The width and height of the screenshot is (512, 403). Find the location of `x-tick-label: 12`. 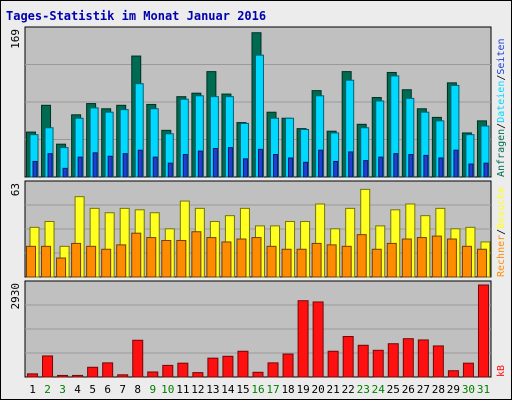

x-tick-label: 12 is located at coordinates (197, 389).